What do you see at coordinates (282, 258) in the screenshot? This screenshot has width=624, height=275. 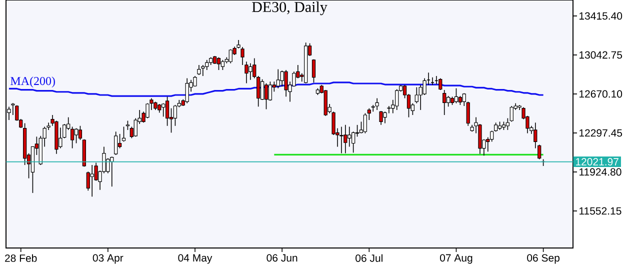 I see `x-tick-label: 06 Jun` at bounding box center [282, 258].